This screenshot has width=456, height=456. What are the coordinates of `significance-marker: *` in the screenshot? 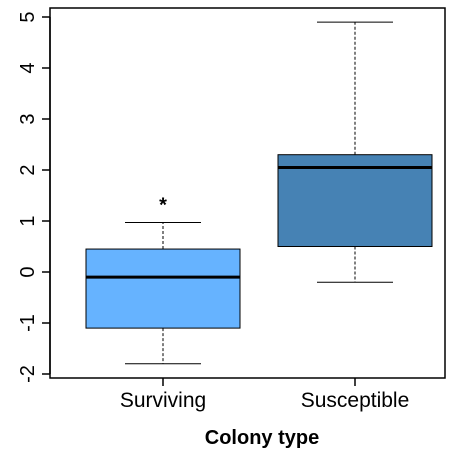 It's located at (163, 206).